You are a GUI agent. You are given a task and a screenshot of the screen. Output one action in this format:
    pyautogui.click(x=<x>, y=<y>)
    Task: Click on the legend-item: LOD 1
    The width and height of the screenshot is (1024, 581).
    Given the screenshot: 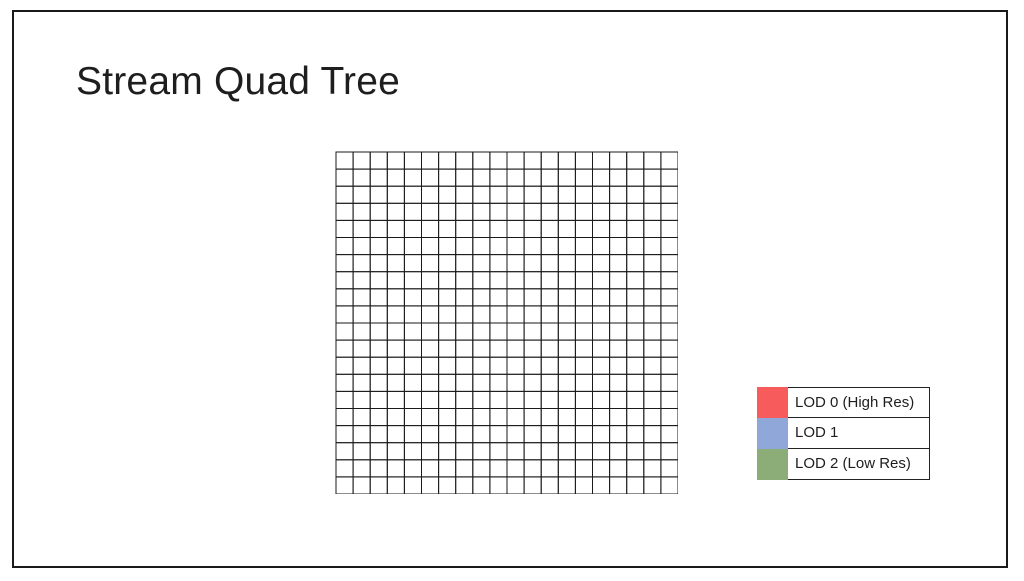 What is the action you would take?
    pyautogui.click(x=843, y=433)
    